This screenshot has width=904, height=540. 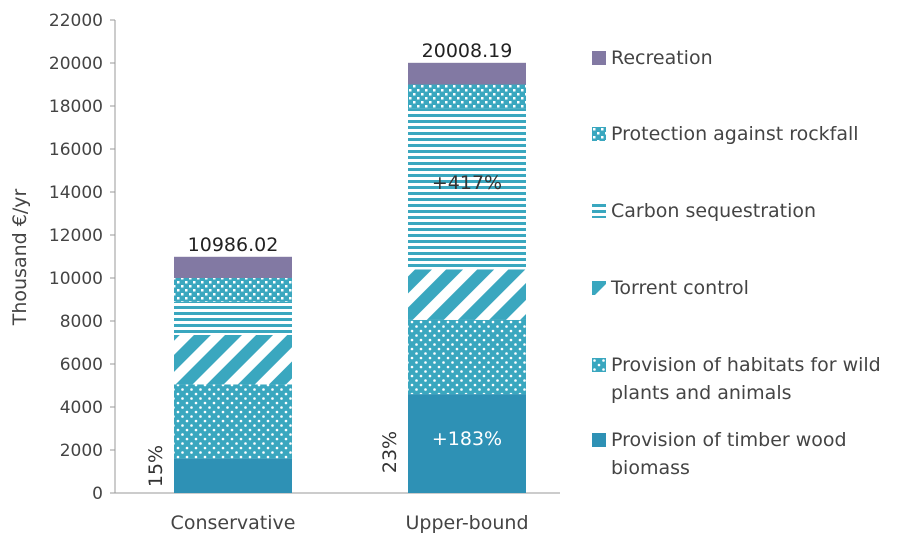 I want to click on y-tick-label: 12000, so click(x=76, y=236).